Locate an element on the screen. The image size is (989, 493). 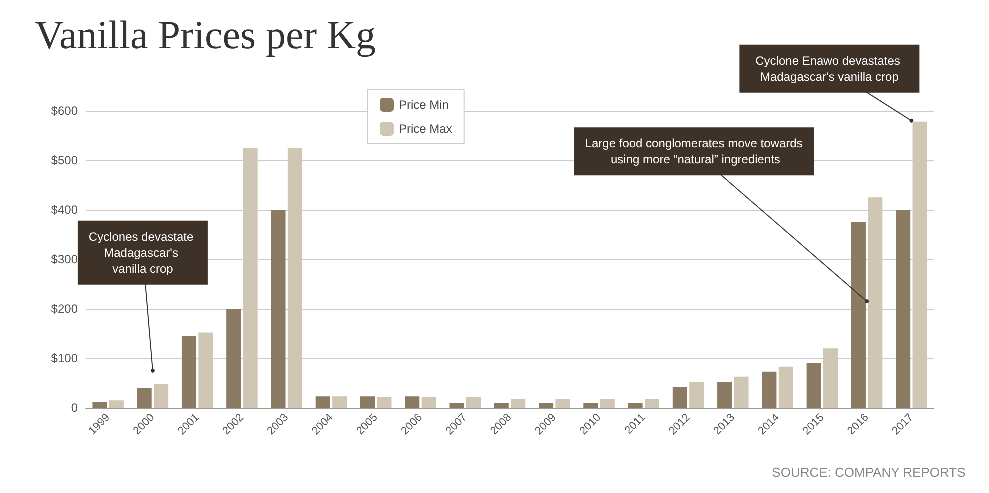
y-tick-label: $100 is located at coordinates (64, 359).